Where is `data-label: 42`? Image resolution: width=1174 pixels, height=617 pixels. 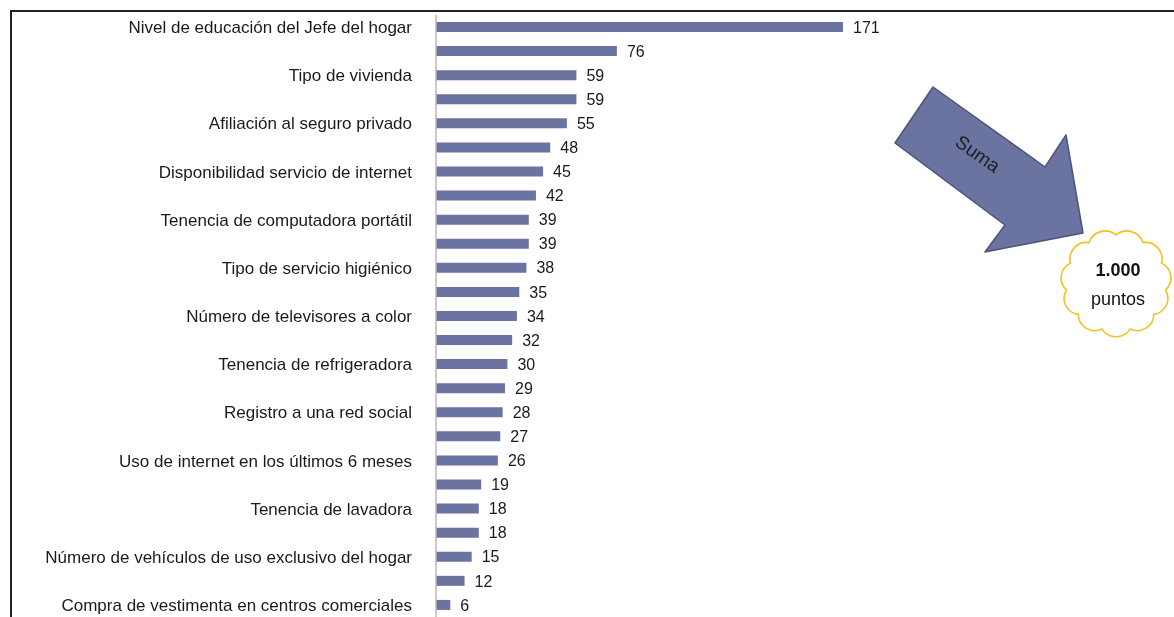
data-label: 42 is located at coordinates (554, 196).